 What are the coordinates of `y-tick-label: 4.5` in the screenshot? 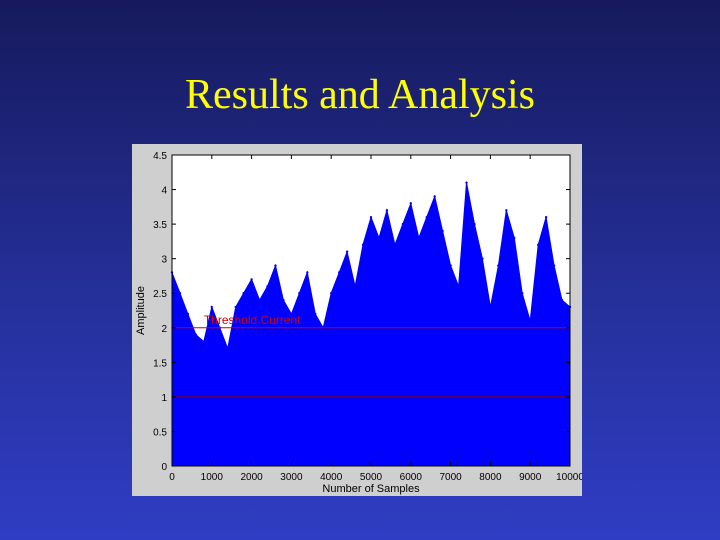 It's located at (160, 156).